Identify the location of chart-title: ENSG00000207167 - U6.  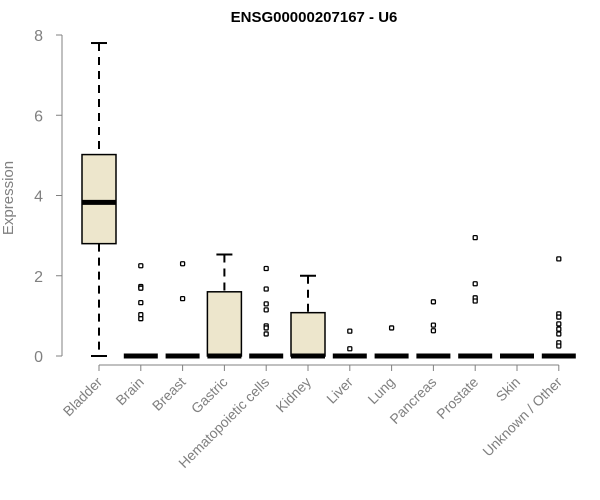
(314, 17).